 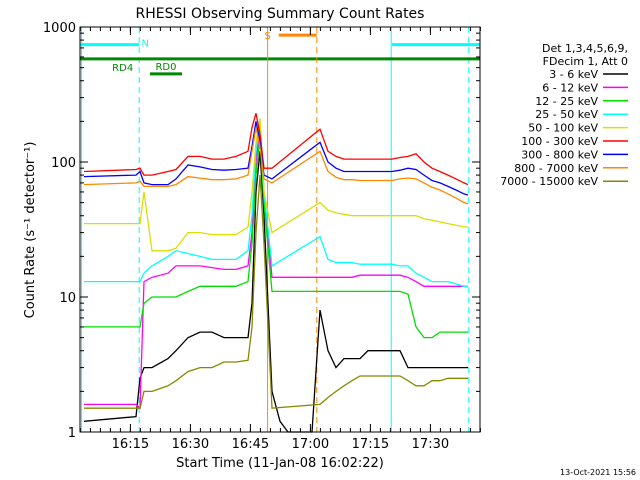 I want to click on y-axis-label: Count Rate (s⁻¹ detector⁻¹), so click(x=30, y=230).